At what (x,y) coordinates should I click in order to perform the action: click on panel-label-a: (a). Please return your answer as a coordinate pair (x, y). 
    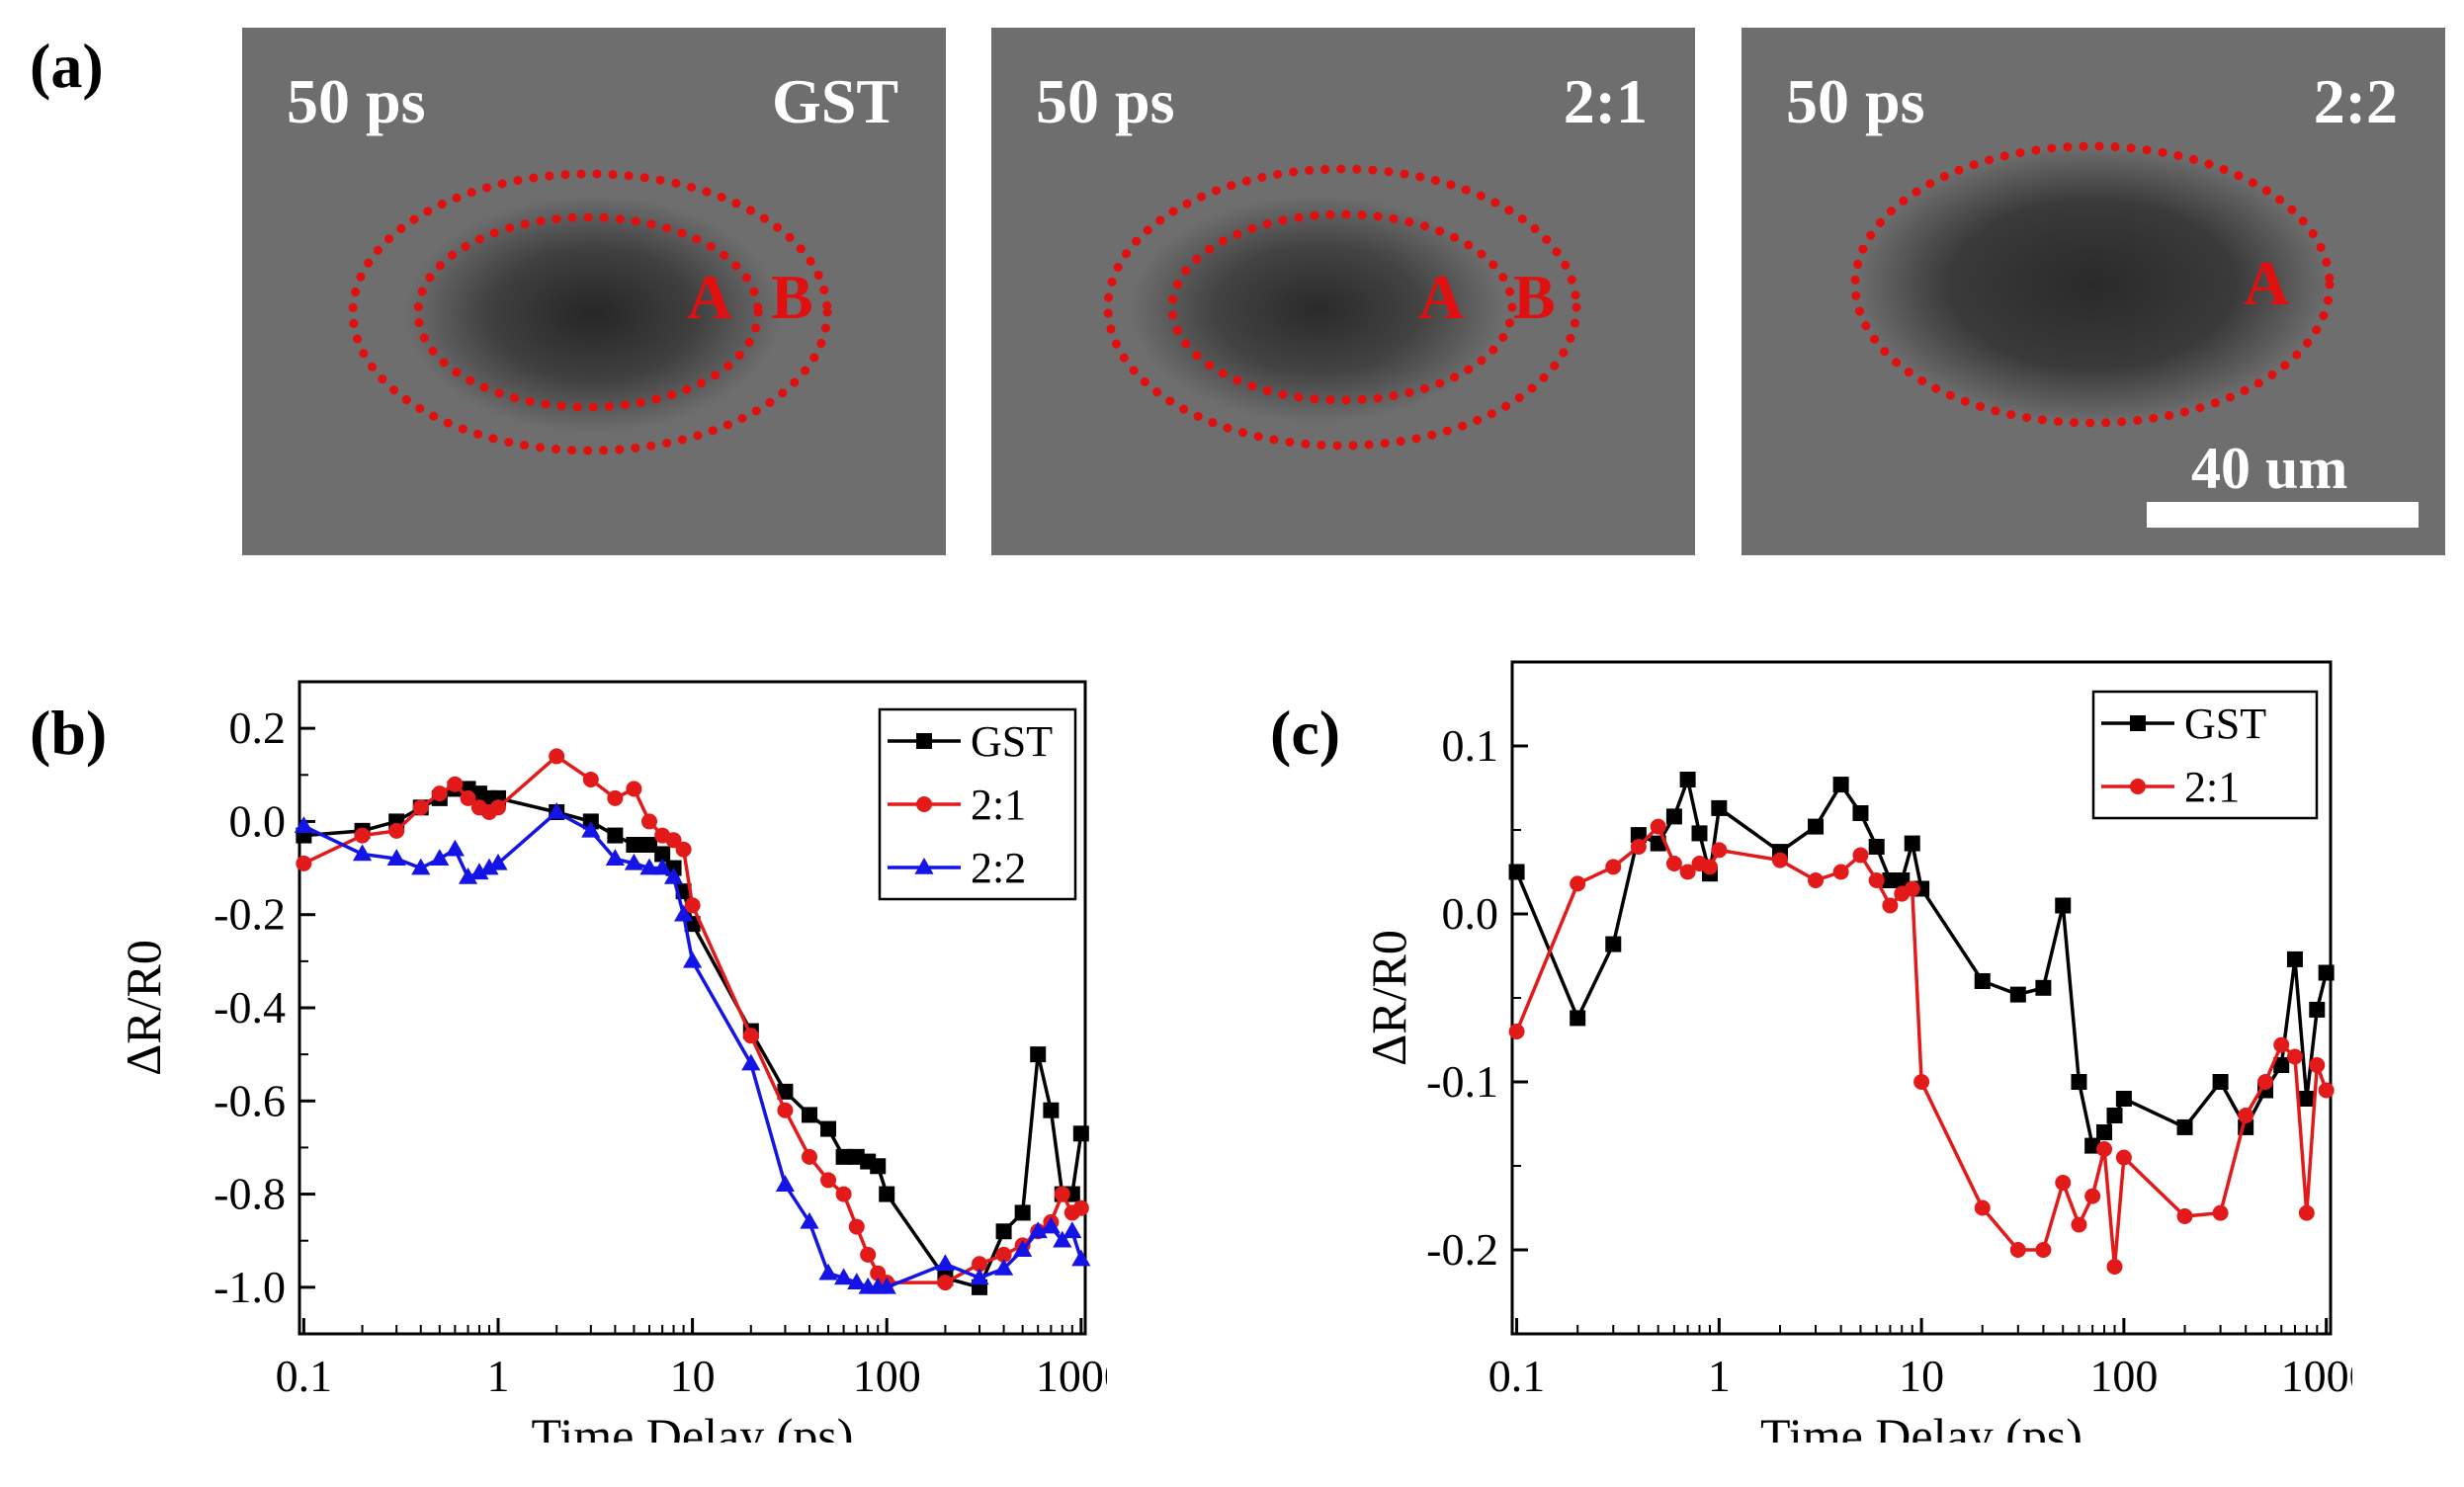
    Looking at the image, I should click on (67, 66).